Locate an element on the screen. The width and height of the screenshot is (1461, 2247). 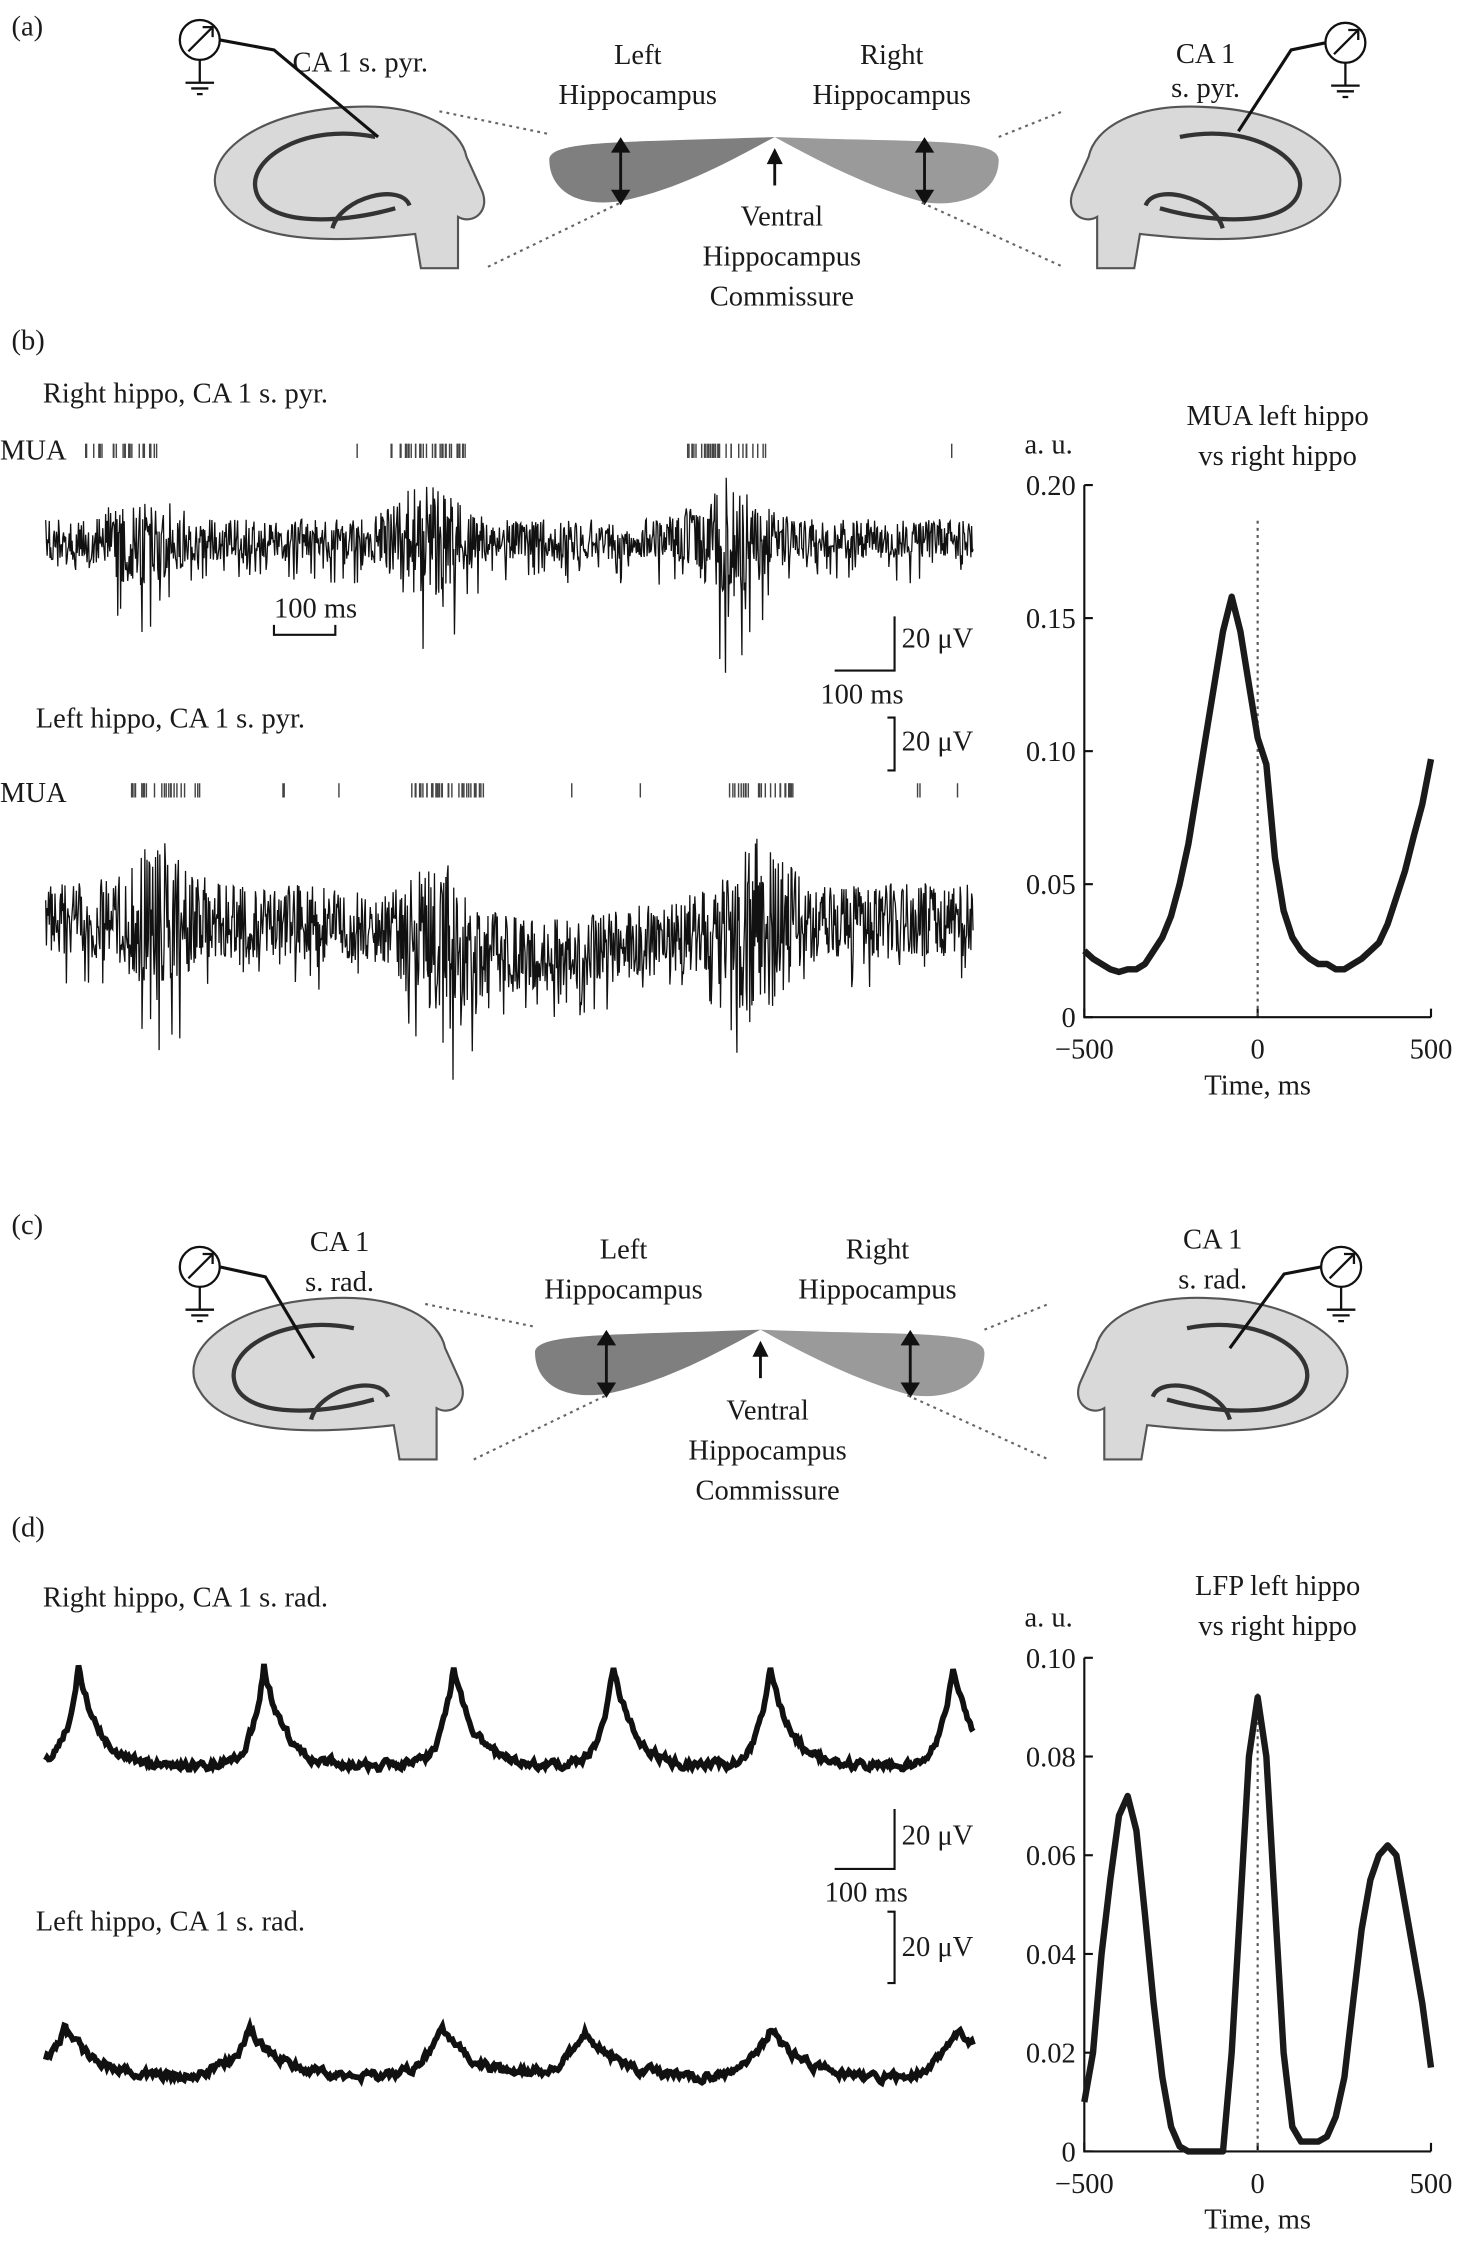
label: (a) is located at coordinates (27, 27).